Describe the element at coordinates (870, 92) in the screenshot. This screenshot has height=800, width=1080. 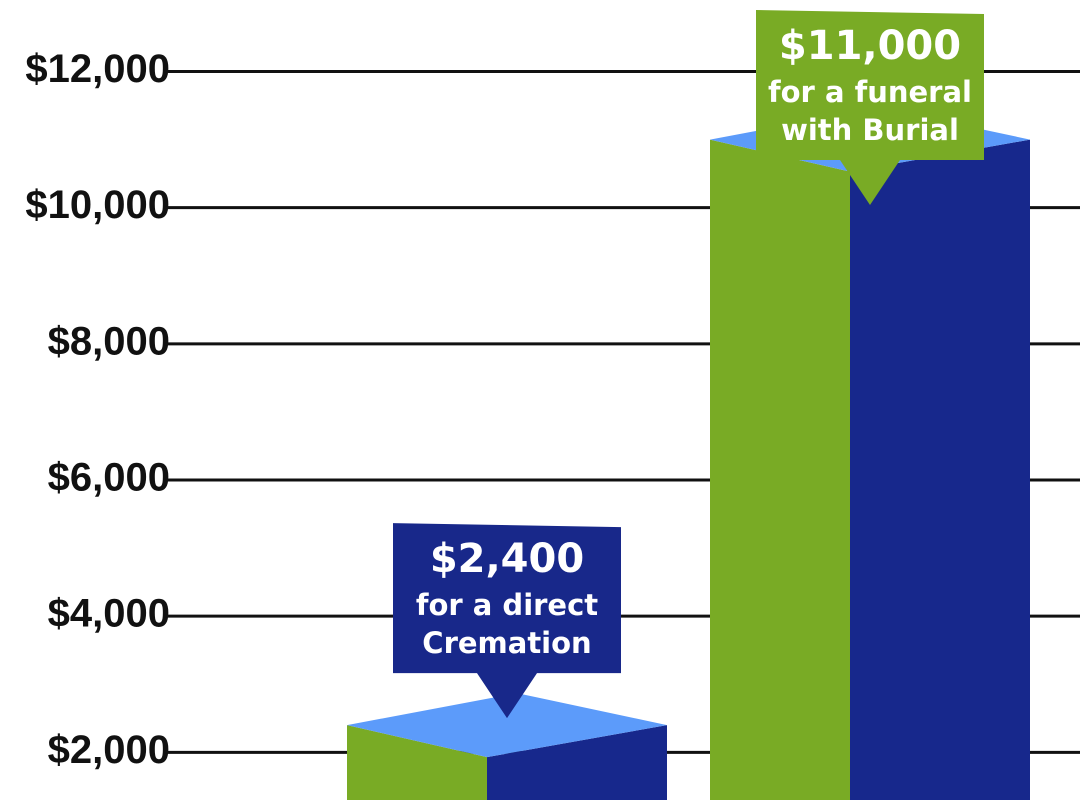
I see `annotation: for a funeral` at that location.